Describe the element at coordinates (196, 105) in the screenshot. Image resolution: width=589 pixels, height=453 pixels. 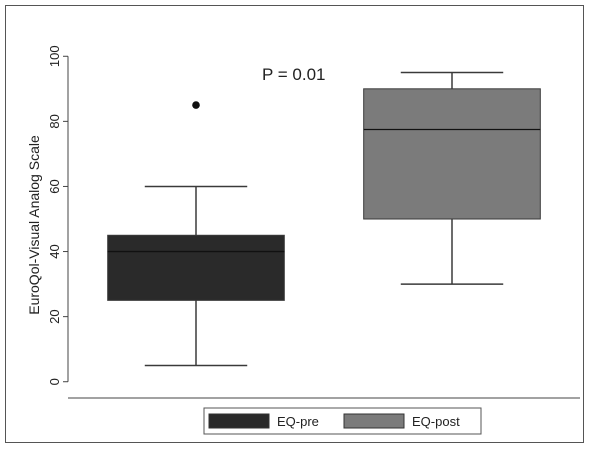
I see `outlier-point` at that location.